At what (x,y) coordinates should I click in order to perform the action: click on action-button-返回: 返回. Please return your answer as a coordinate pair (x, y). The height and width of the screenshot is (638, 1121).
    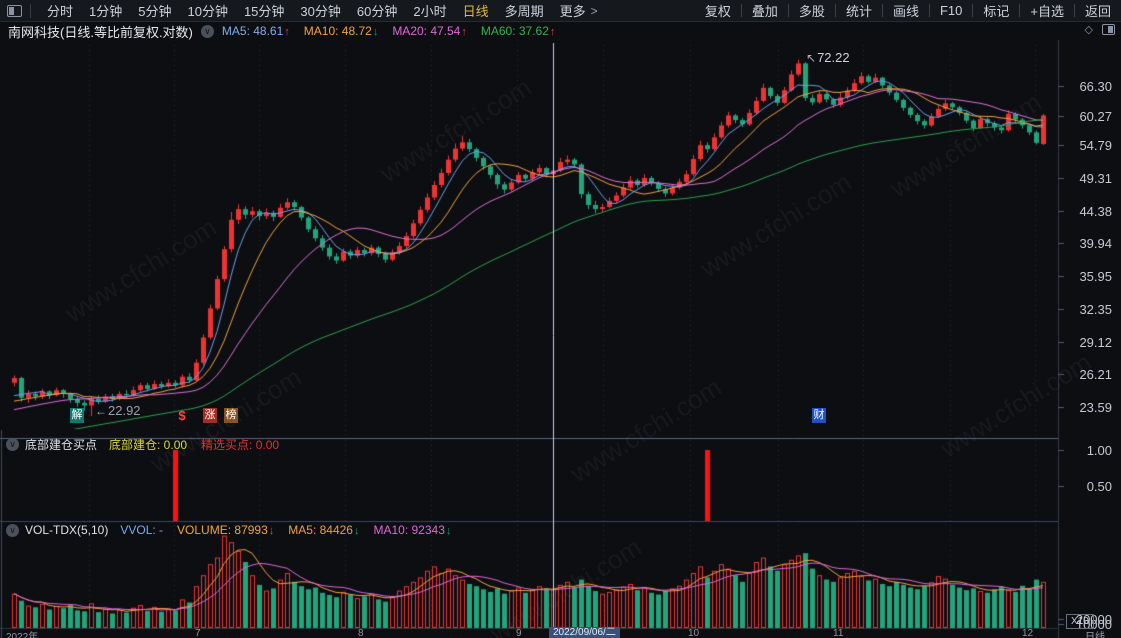
    Looking at the image, I should click on (1097, 11).